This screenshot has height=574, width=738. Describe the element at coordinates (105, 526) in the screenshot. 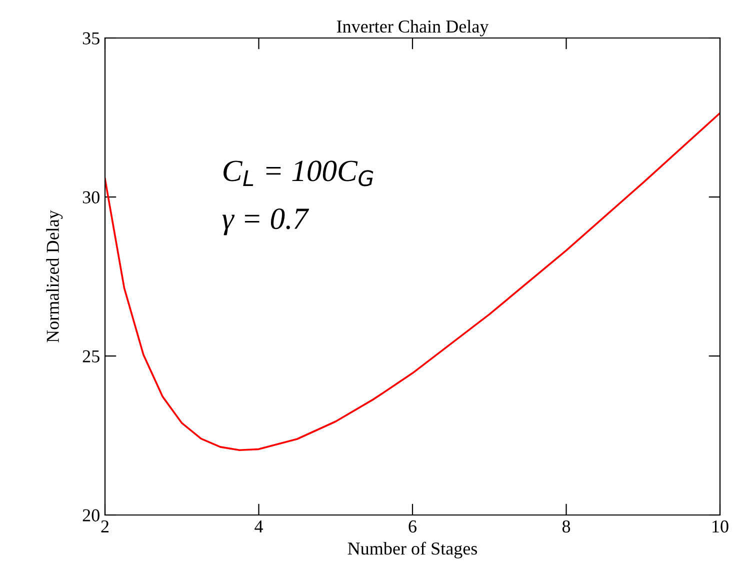

I see `x-tick-label: 2` at that location.